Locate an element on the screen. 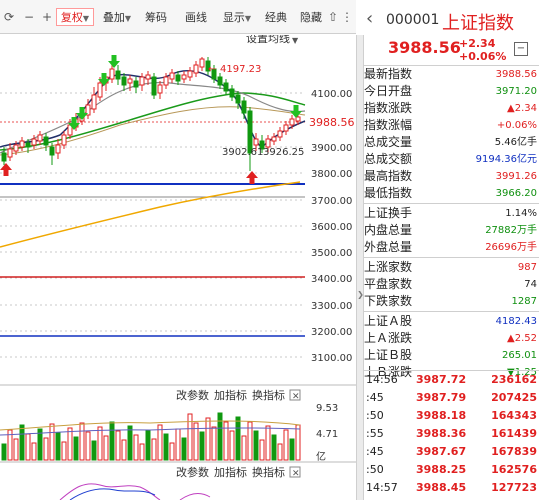  tick-row: :50 3988.25 162576 is located at coordinates (451, 470).